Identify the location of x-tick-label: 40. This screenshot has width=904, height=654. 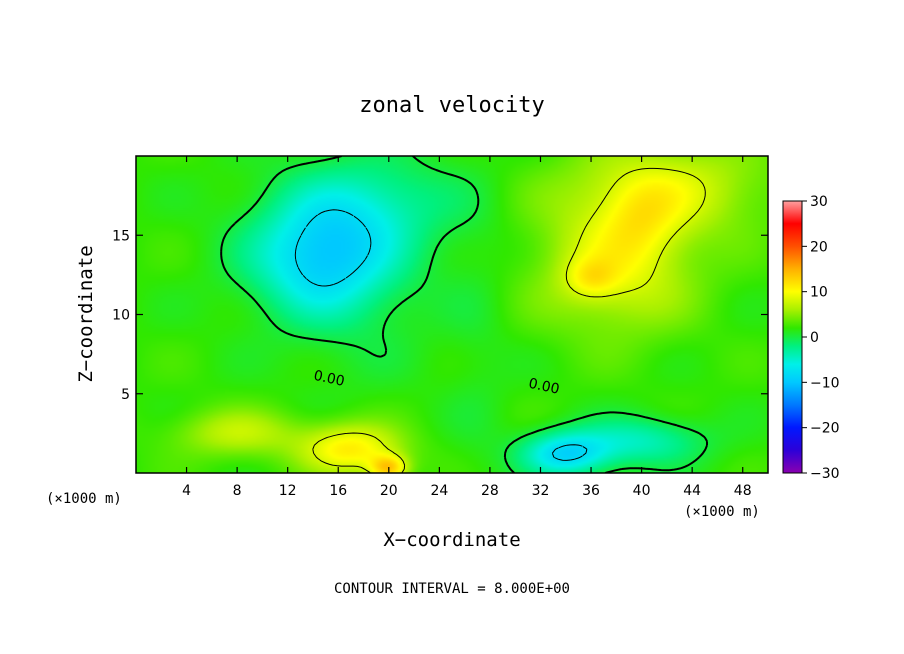
(642, 491).